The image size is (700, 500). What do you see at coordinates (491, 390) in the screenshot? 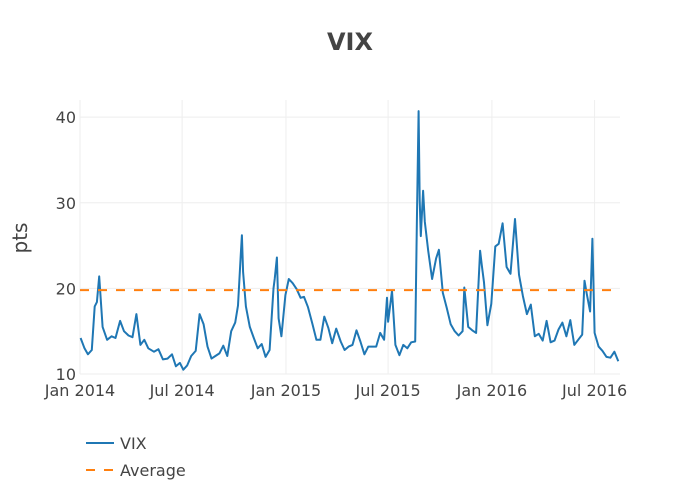
I see `x-tick-label: Jan 2016` at bounding box center [491, 390].